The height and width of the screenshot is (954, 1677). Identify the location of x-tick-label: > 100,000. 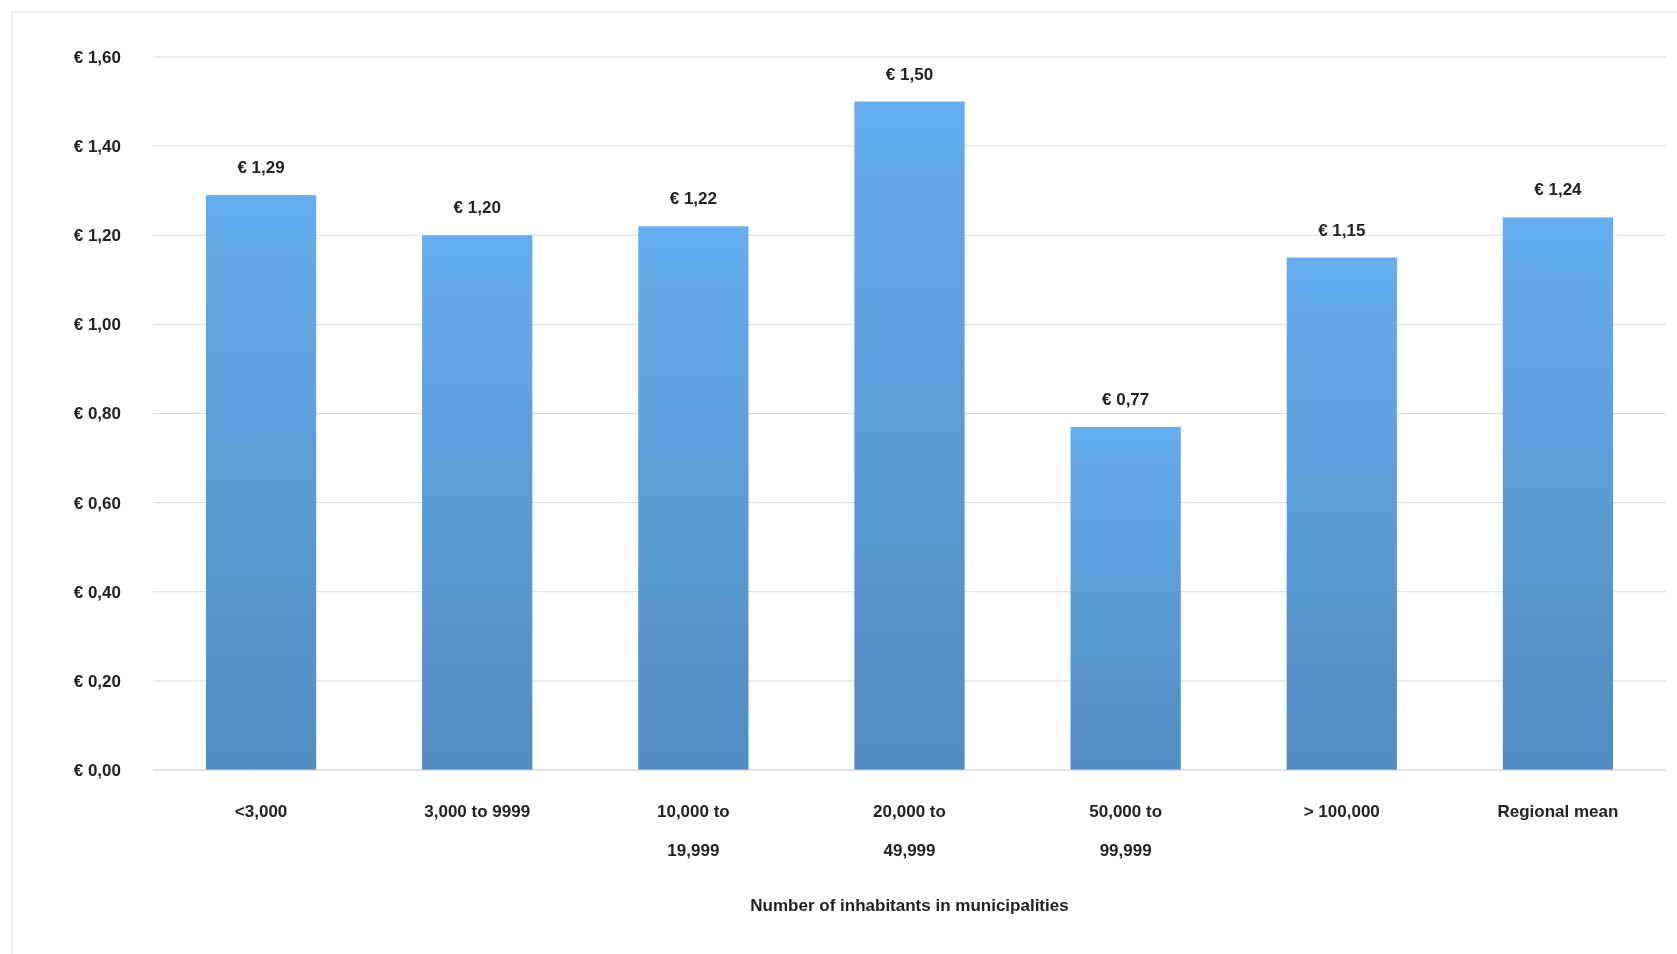
(1341, 811).